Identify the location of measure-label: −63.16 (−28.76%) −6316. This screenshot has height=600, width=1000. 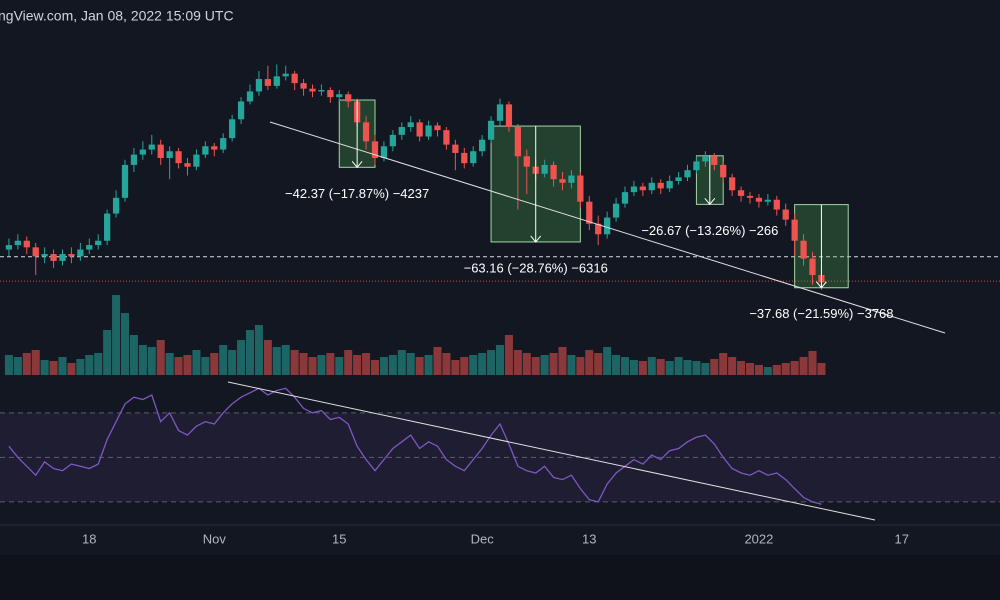
(536, 267).